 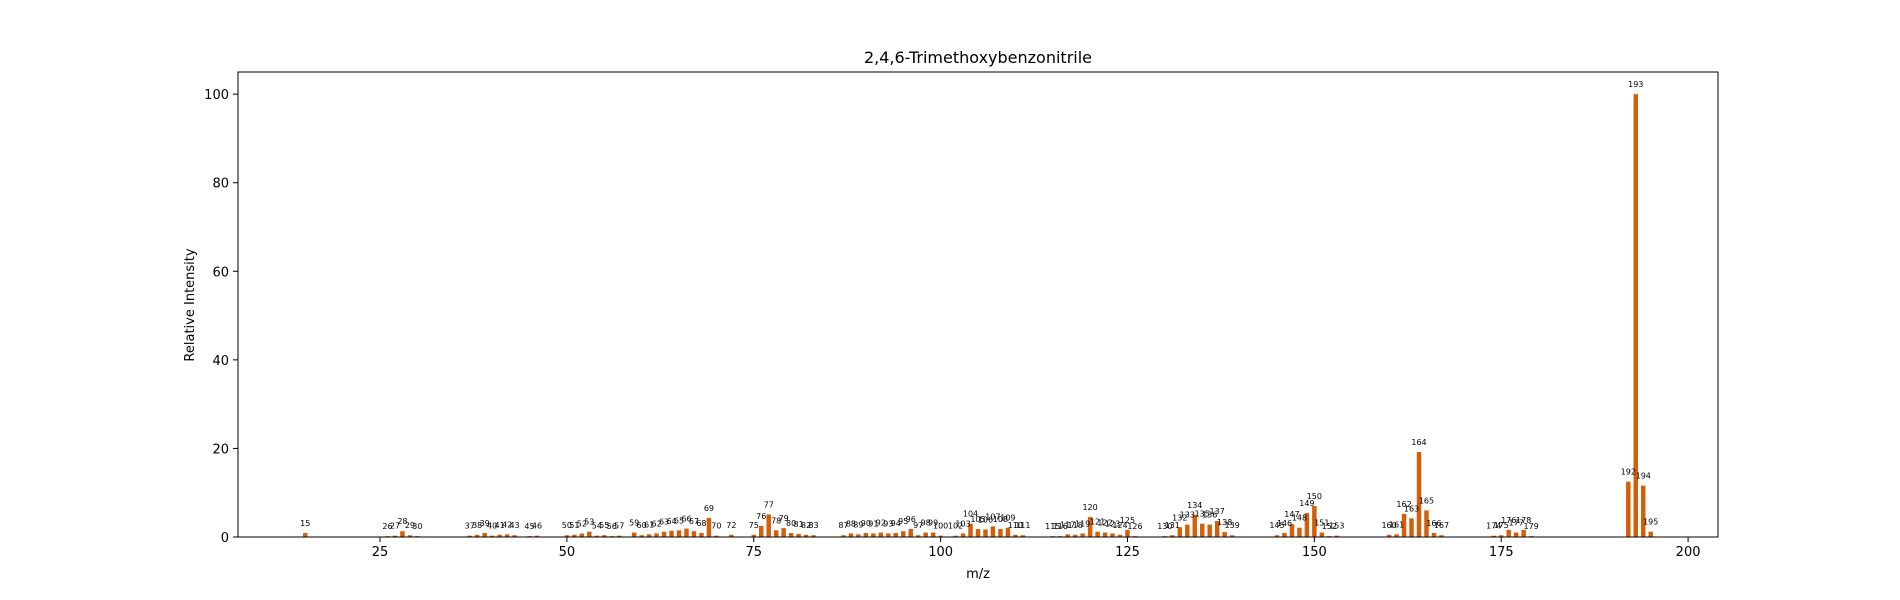 What do you see at coordinates (619, 526) in the screenshot?
I see `peak-label-57: 57` at bounding box center [619, 526].